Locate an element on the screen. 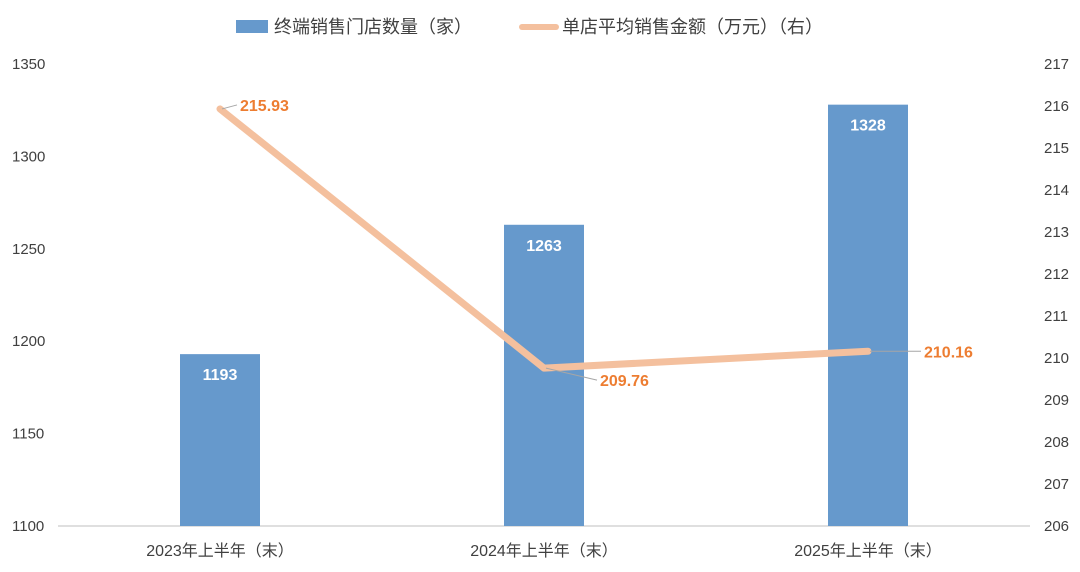 The width and height of the screenshot is (1080, 572). right-tick-label: 212 is located at coordinates (1056, 274).